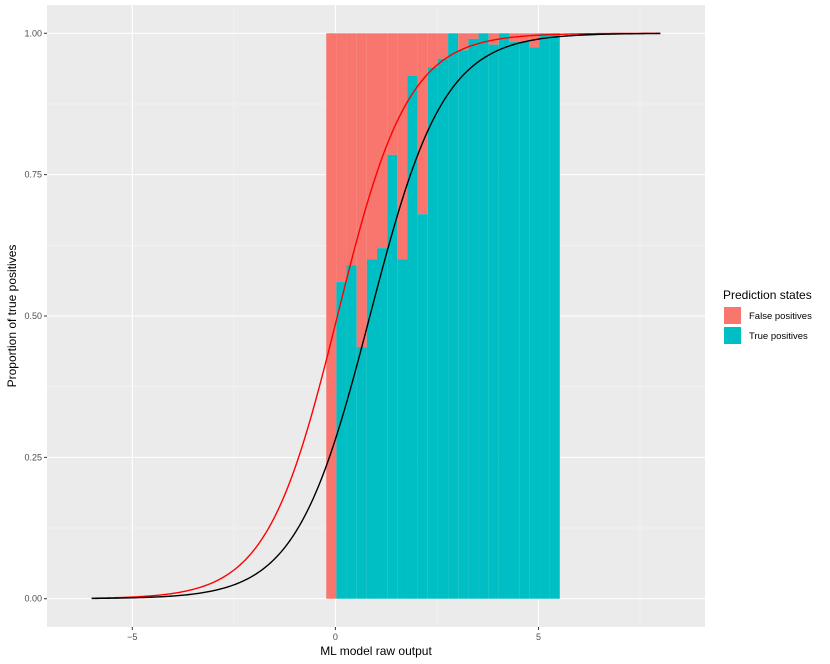 This screenshot has width=830, height=664. I want to click on y-axis-title: Proportion of true positives, so click(12, 316).